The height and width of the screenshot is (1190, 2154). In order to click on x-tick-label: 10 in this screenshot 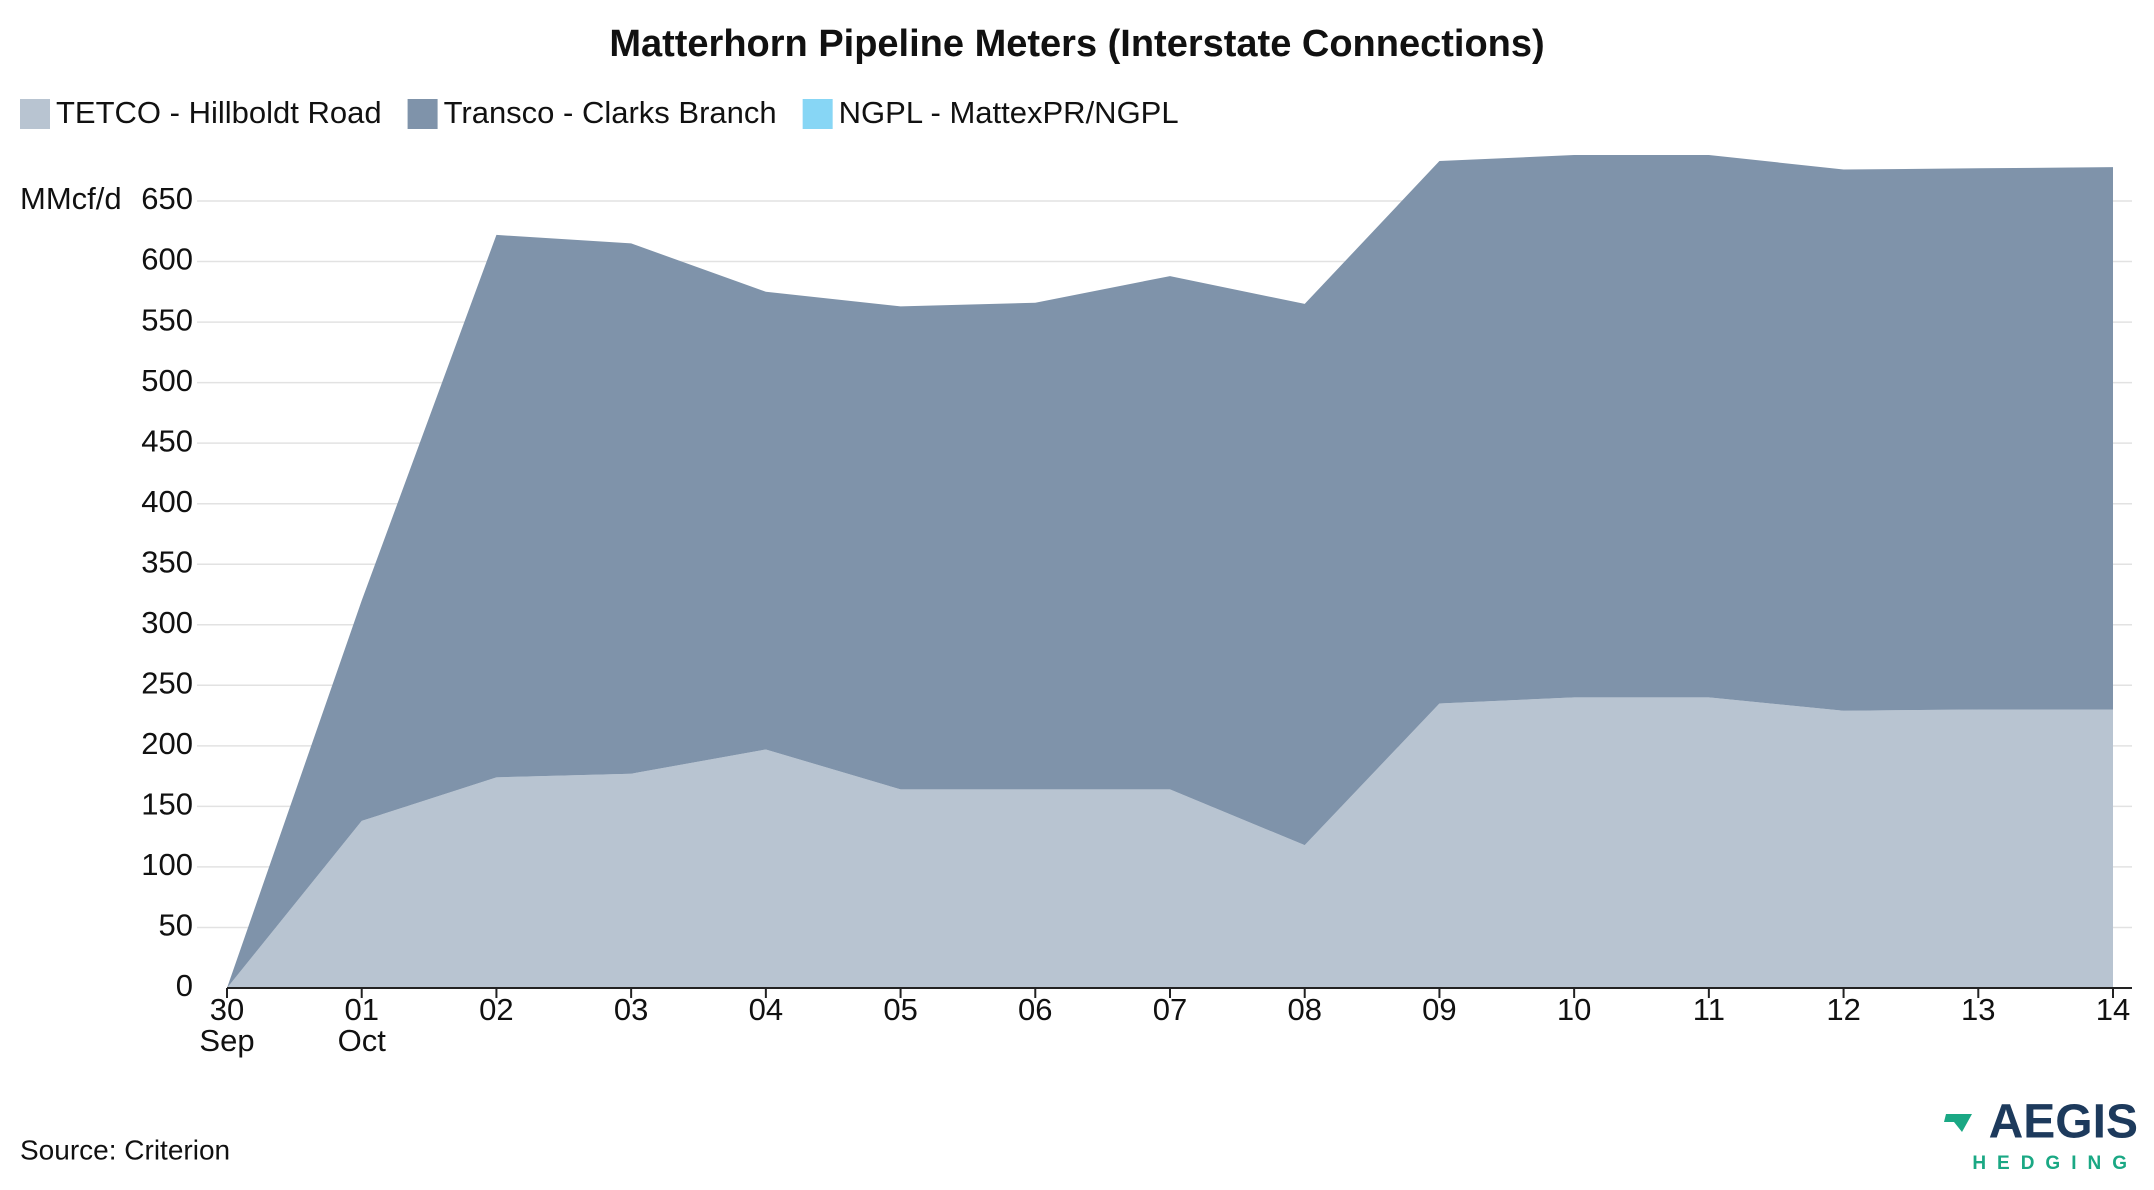, I will do `click(1574, 1009)`.